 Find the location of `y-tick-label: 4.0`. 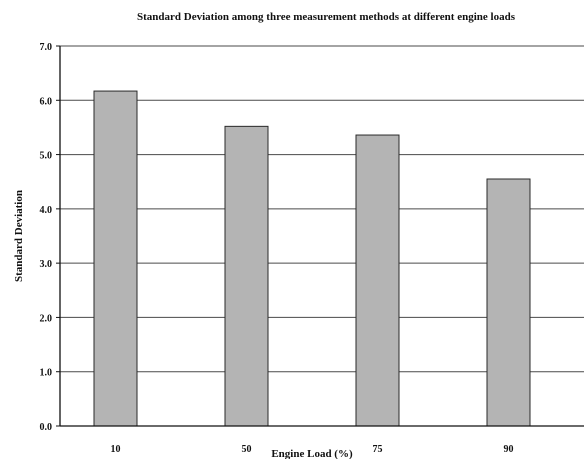

y-tick-label: 4.0 is located at coordinates (46, 210).